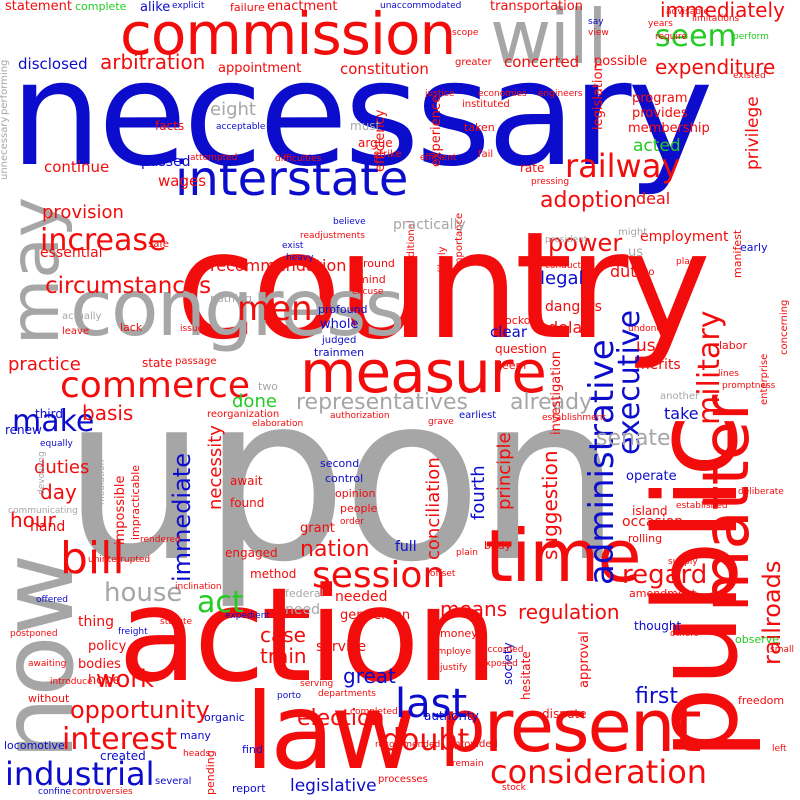  What do you see at coordinates (53, 64) in the screenshot?
I see `word-disclosed: disclosed` at bounding box center [53, 64].